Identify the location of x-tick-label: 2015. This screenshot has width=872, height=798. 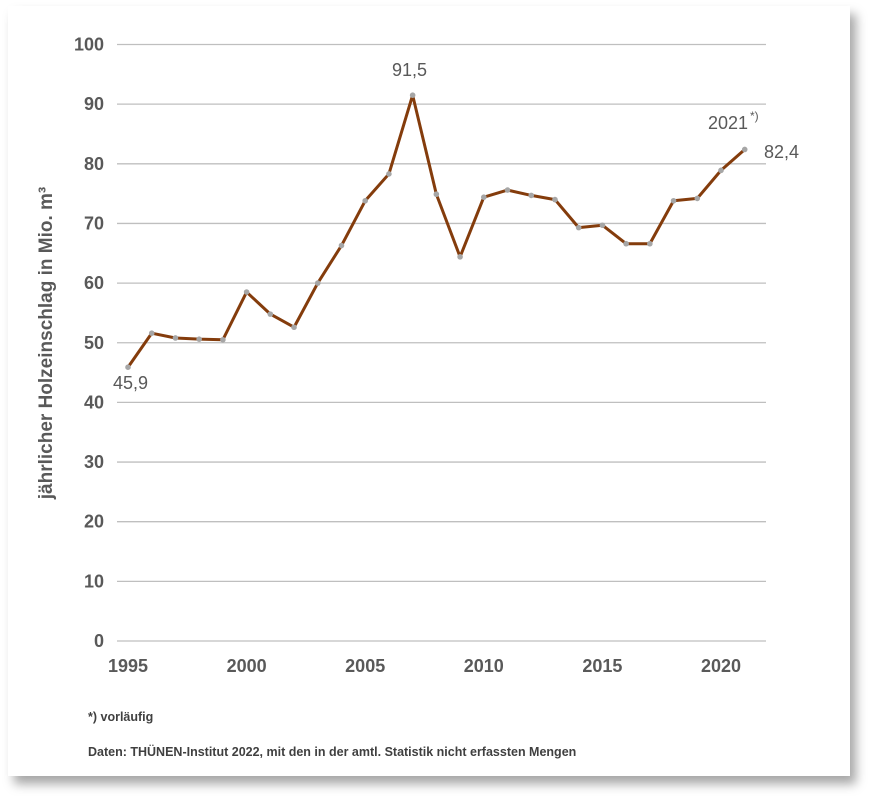
(602, 666).